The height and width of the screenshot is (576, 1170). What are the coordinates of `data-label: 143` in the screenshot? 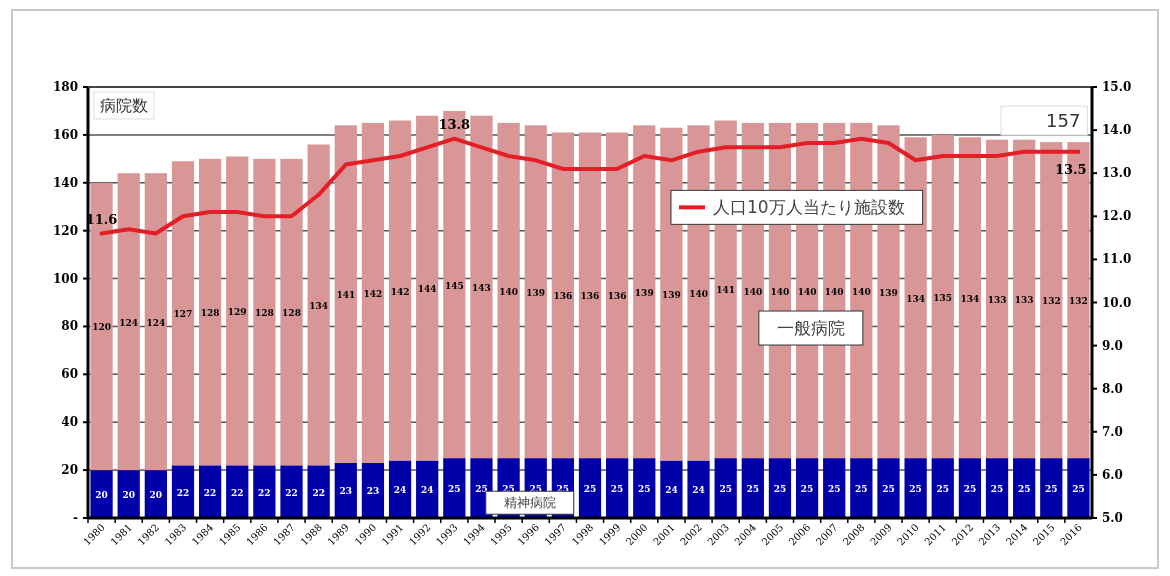 It's located at (481, 287).